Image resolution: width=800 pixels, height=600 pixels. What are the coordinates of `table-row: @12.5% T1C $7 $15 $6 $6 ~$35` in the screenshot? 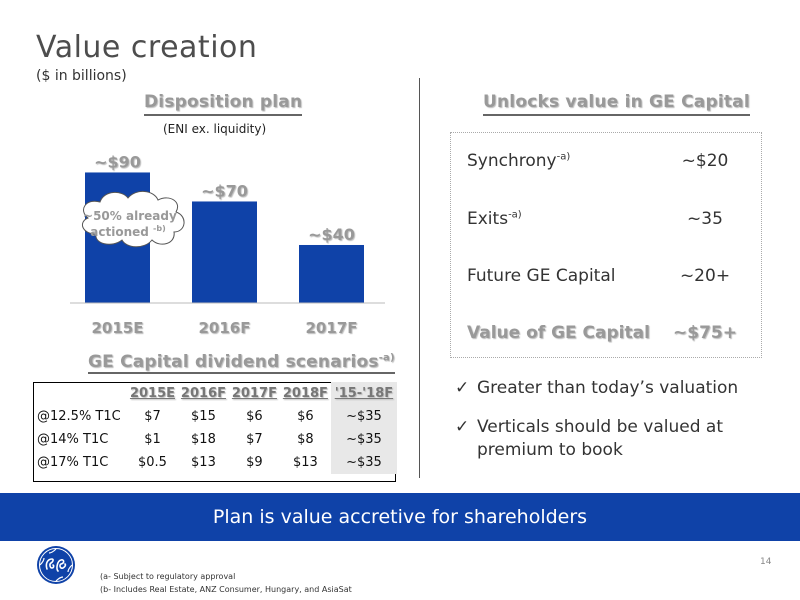 It's located at (215, 416).